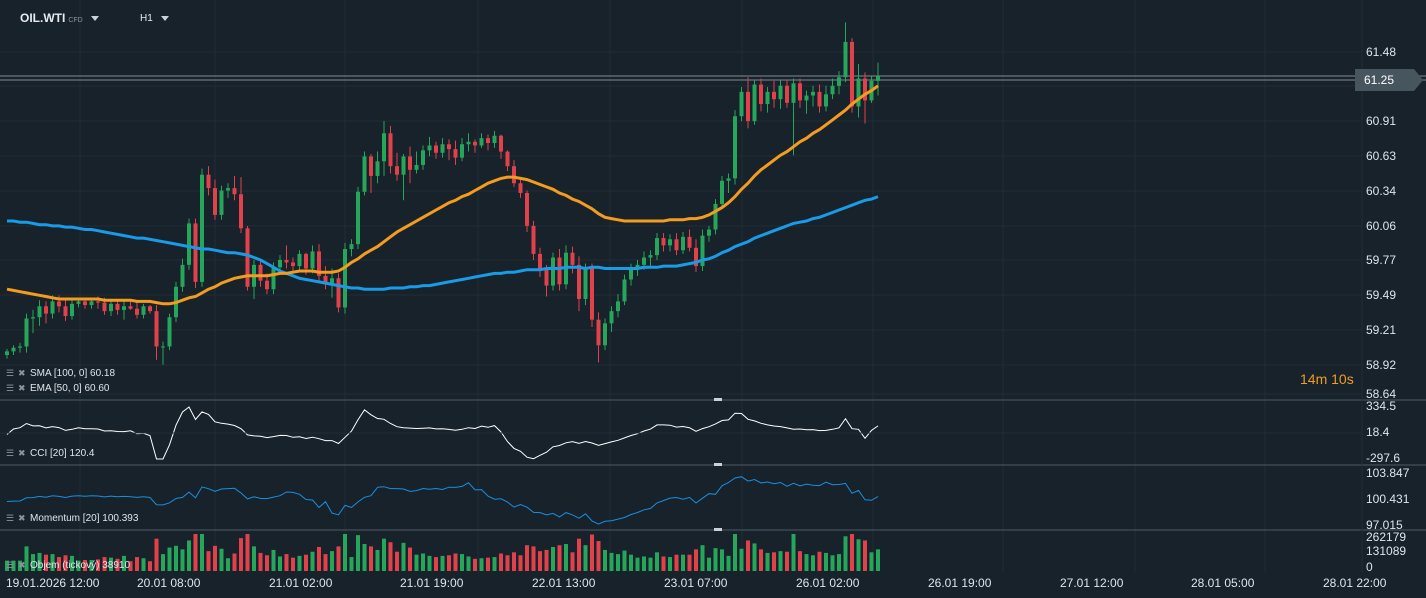 The width and height of the screenshot is (1426, 598). I want to click on volume-label: Objem (tickový) 38910, so click(80, 565).